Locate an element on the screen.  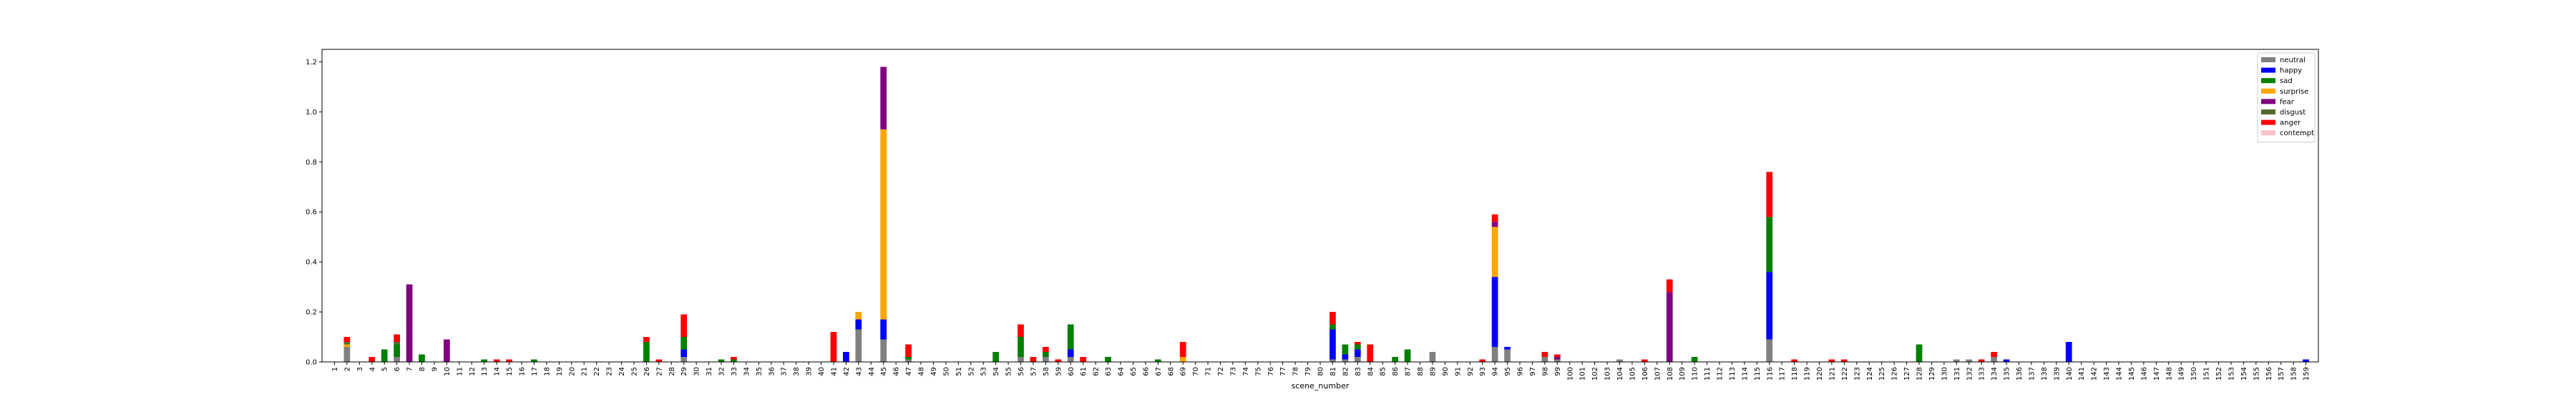
x-tick-label: 61 is located at coordinates (1084, 371).